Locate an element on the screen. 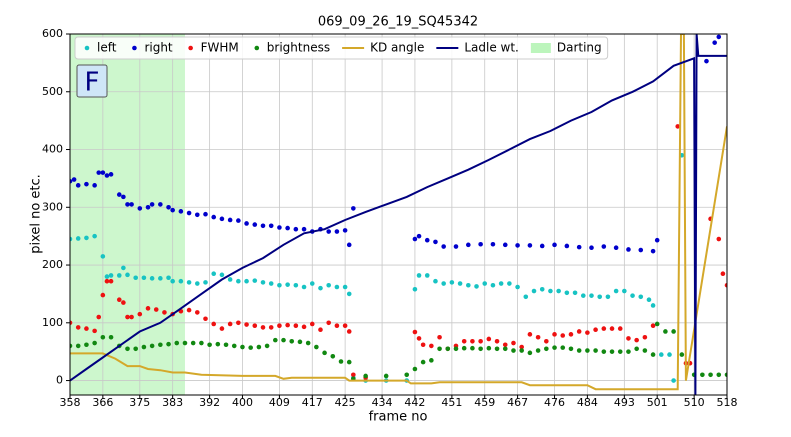 The width and height of the screenshot is (791, 437). x-tick-label: 451 is located at coordinates (451, 402).